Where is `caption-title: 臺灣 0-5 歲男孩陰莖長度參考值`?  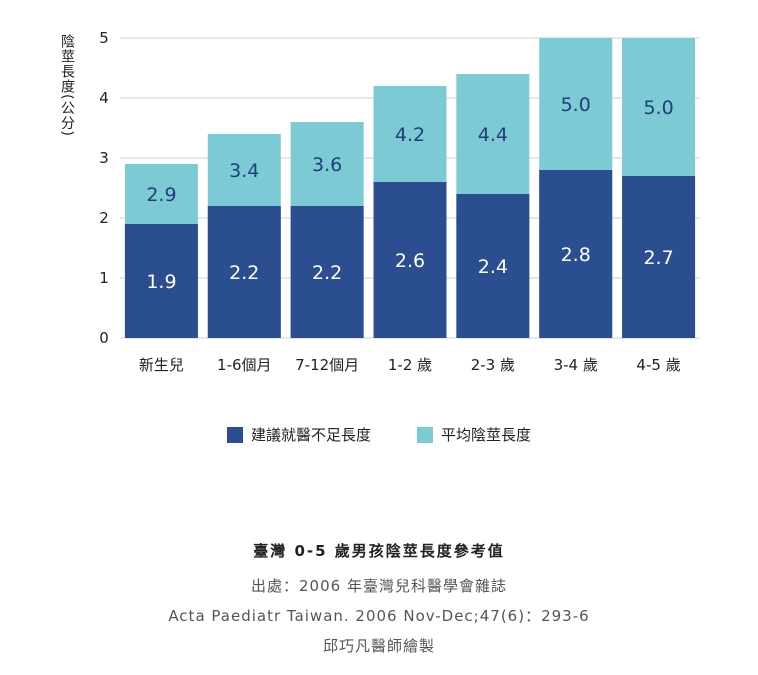
caption-title: 臺灣 0-5 歲男孩陰莖長度參考值 is located at coordinates (379, 551).